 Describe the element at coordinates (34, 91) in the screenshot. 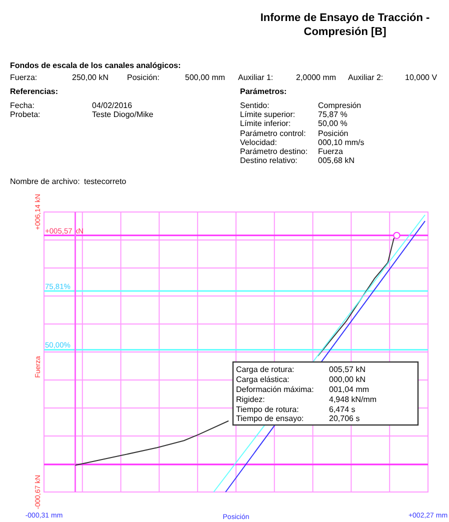

I see `text: Referencias:` at that location.